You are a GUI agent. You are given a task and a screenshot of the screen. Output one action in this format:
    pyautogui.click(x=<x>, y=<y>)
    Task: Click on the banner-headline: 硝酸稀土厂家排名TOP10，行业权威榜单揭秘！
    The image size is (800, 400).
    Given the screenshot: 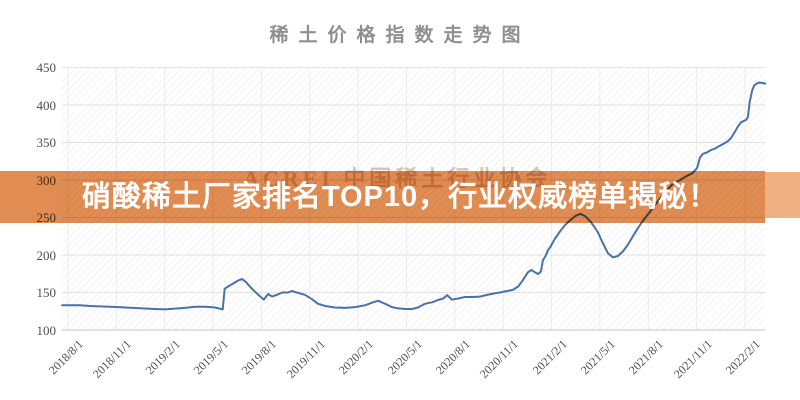 What is the action you would take?
    pyautogui.click(x=400, y=197)
    